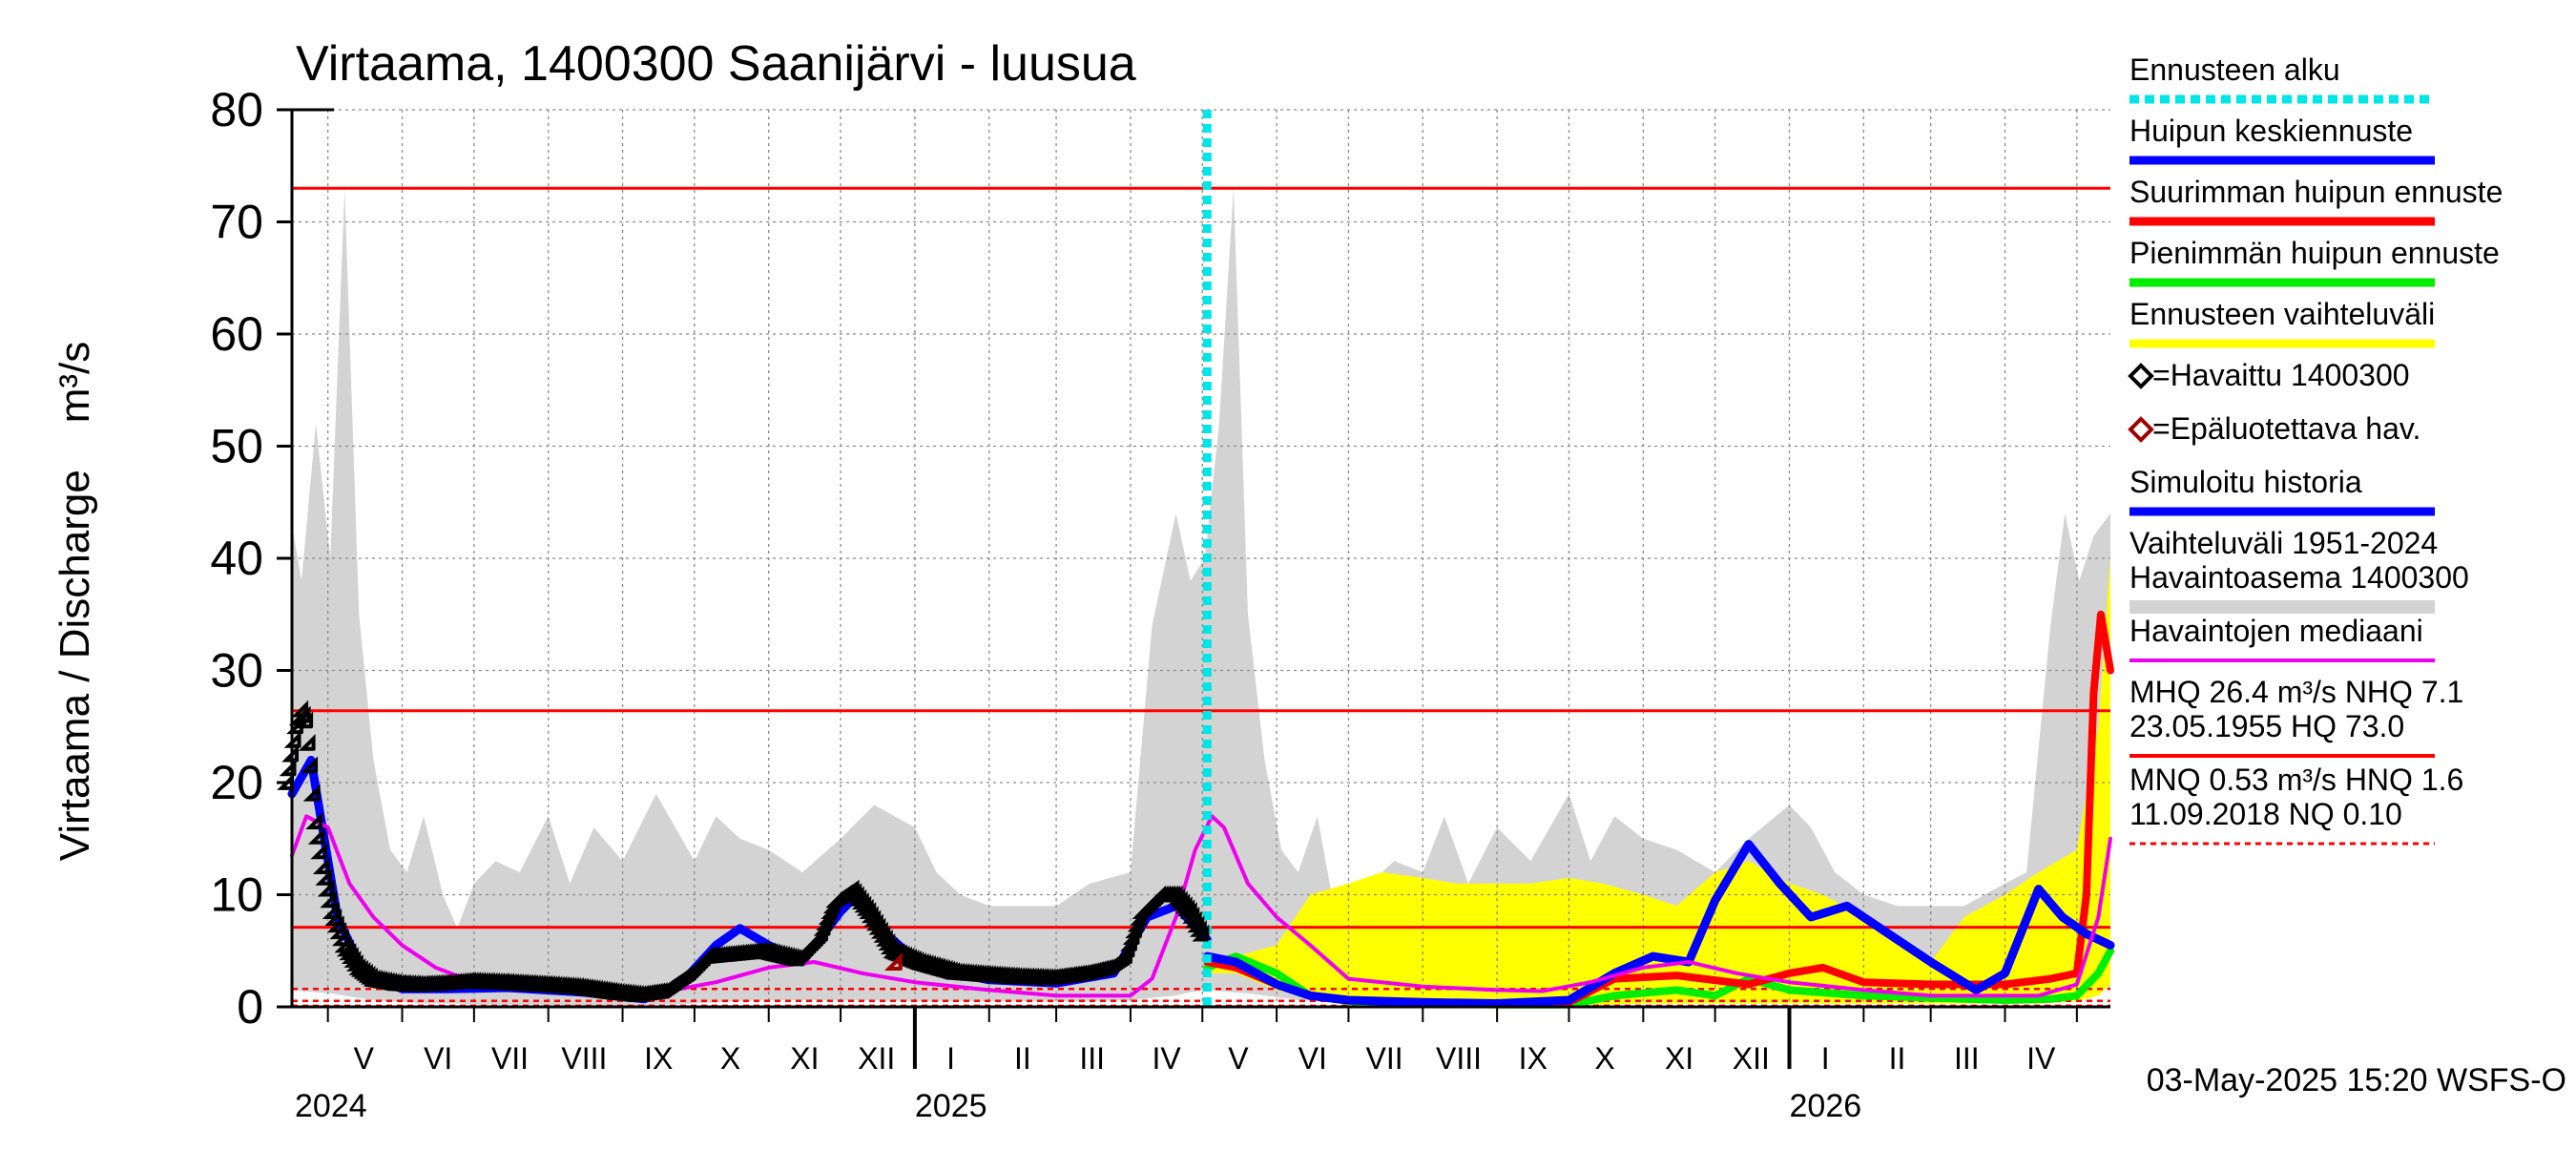  I want to click on y-tick-label: 20, so click(236, 782).